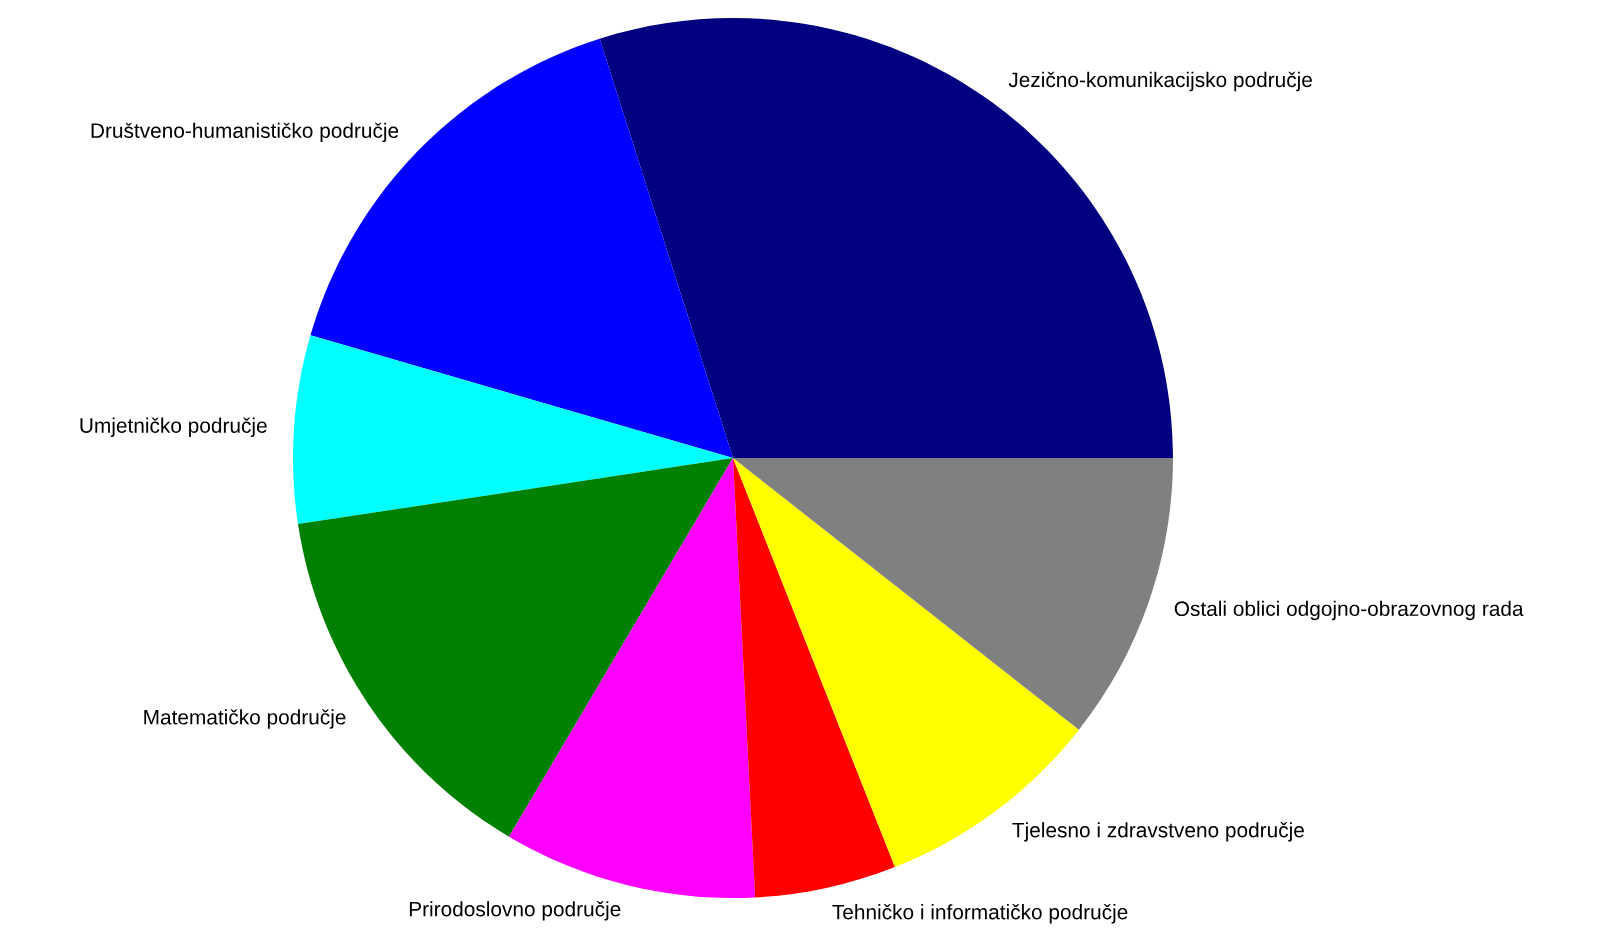  I want to click on slice-label: Umjetničko područje, so click(173, 427).